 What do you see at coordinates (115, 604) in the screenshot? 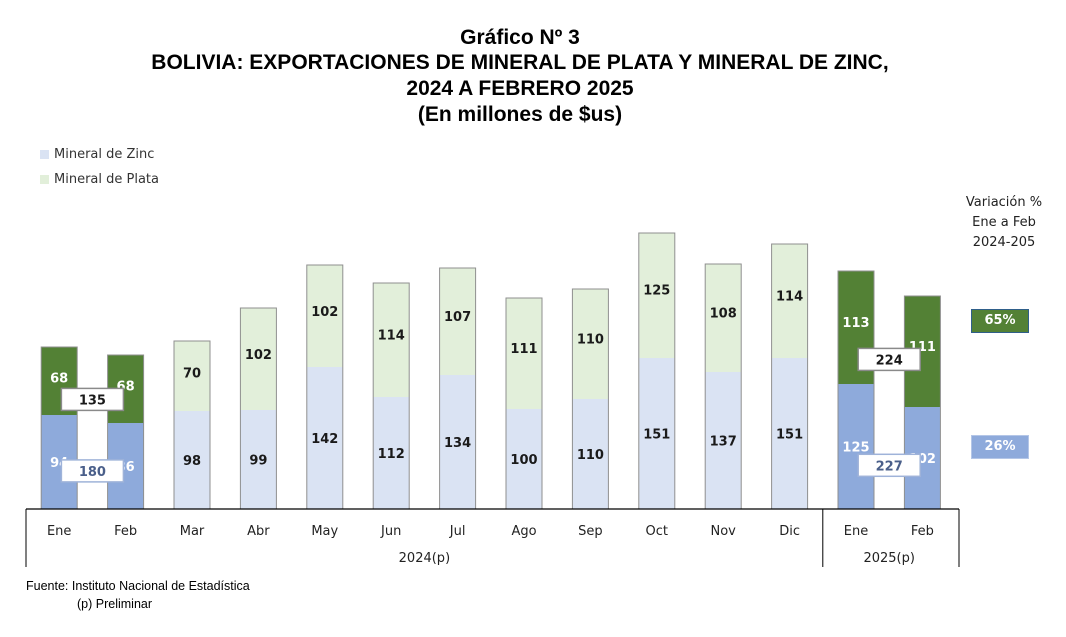
I see `footer-note: (p) Preliminar` at bounding box center [115, 604].